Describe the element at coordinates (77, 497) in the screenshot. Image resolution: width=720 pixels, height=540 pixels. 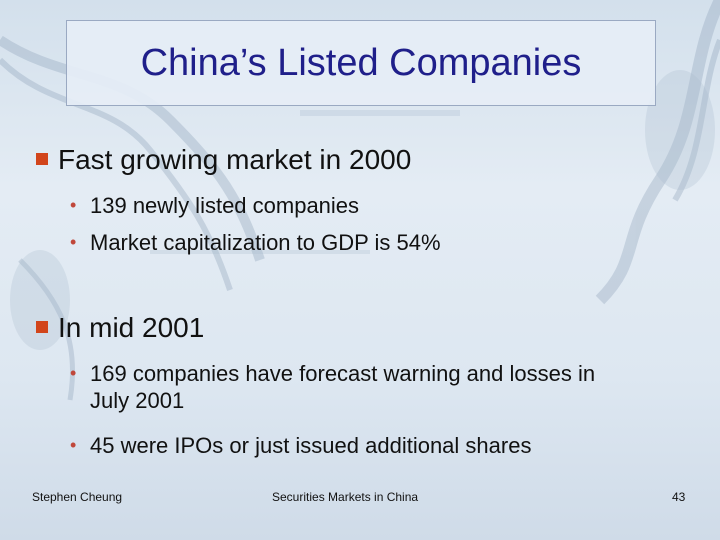
I see `footer-author: Stephen Cheung` at that location.